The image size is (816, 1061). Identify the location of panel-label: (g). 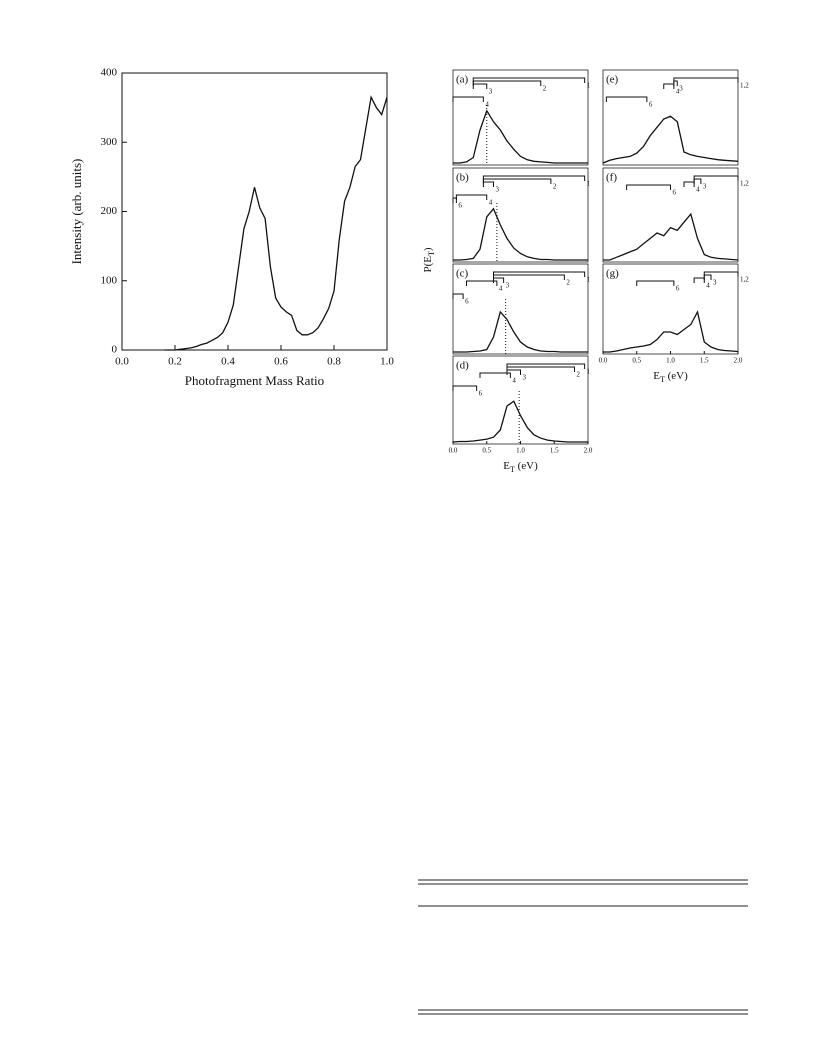
(612, 274).